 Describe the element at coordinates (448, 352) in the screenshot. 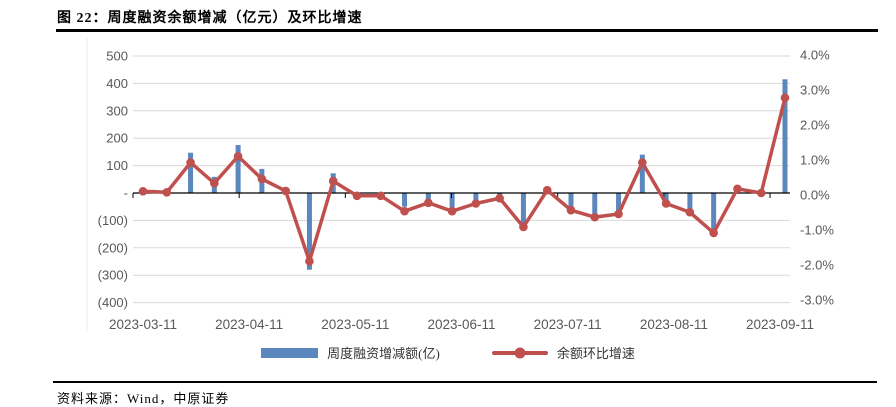

I see `chart-legend: 周度融资增减额(亿) 余额环比增速` at that location.